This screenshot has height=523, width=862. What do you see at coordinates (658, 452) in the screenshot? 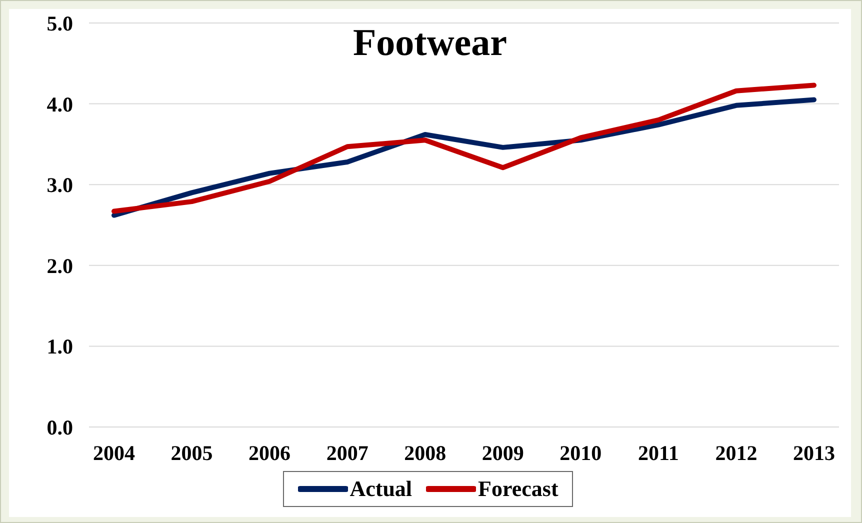
I see `x-tick-label: 2011` at bounding box center [658, 452].